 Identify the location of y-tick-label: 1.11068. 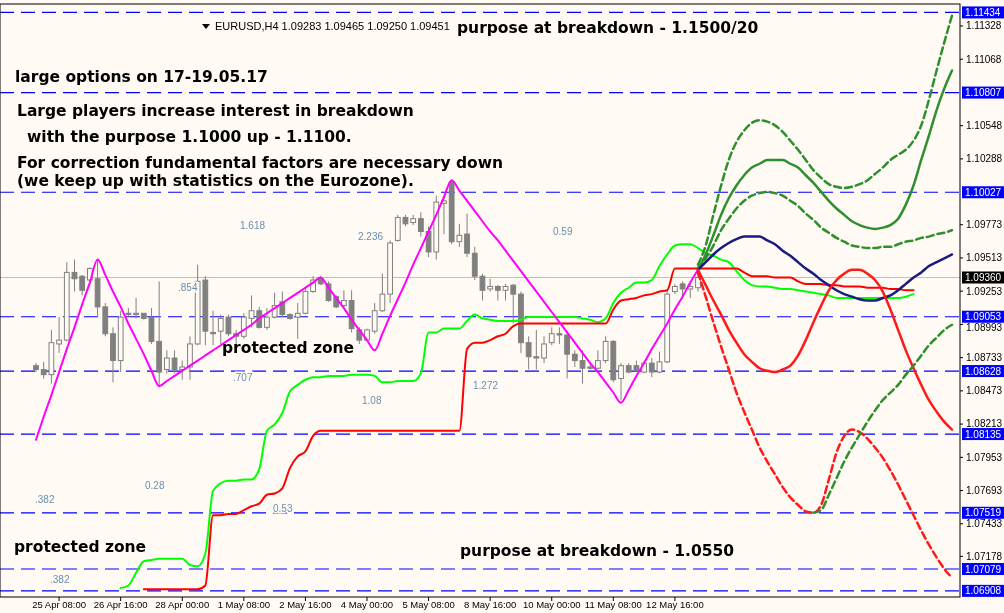
(984, 59).